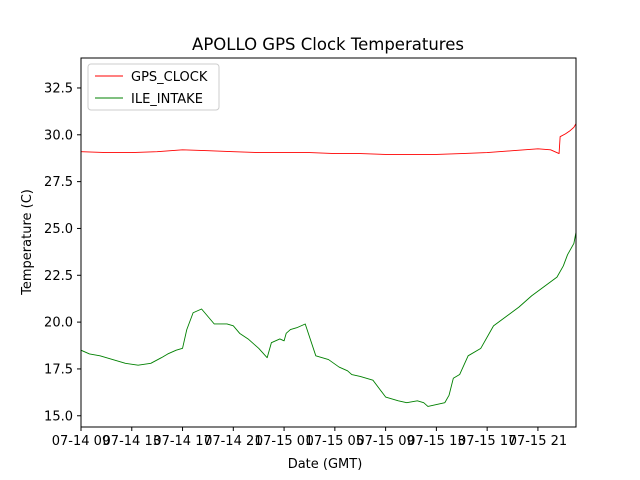 This screenshot has height=480, width=640. Describe the element at coordinates (58, 323) in the screenshot. I see `y-tick-label: 20.0` at that location.